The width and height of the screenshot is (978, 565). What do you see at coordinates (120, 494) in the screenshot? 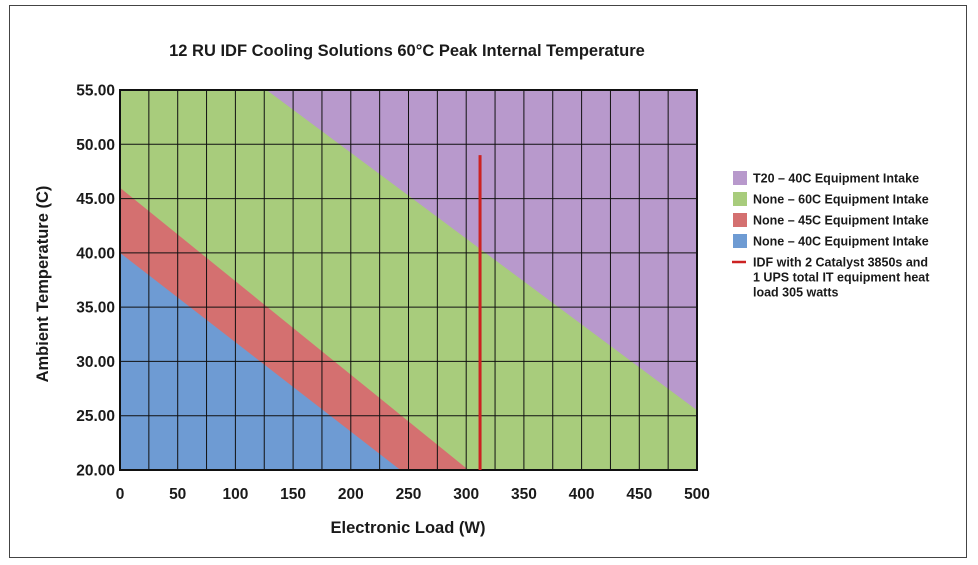
I see `x-tick-label: 0` at bounding box center [120, 494].